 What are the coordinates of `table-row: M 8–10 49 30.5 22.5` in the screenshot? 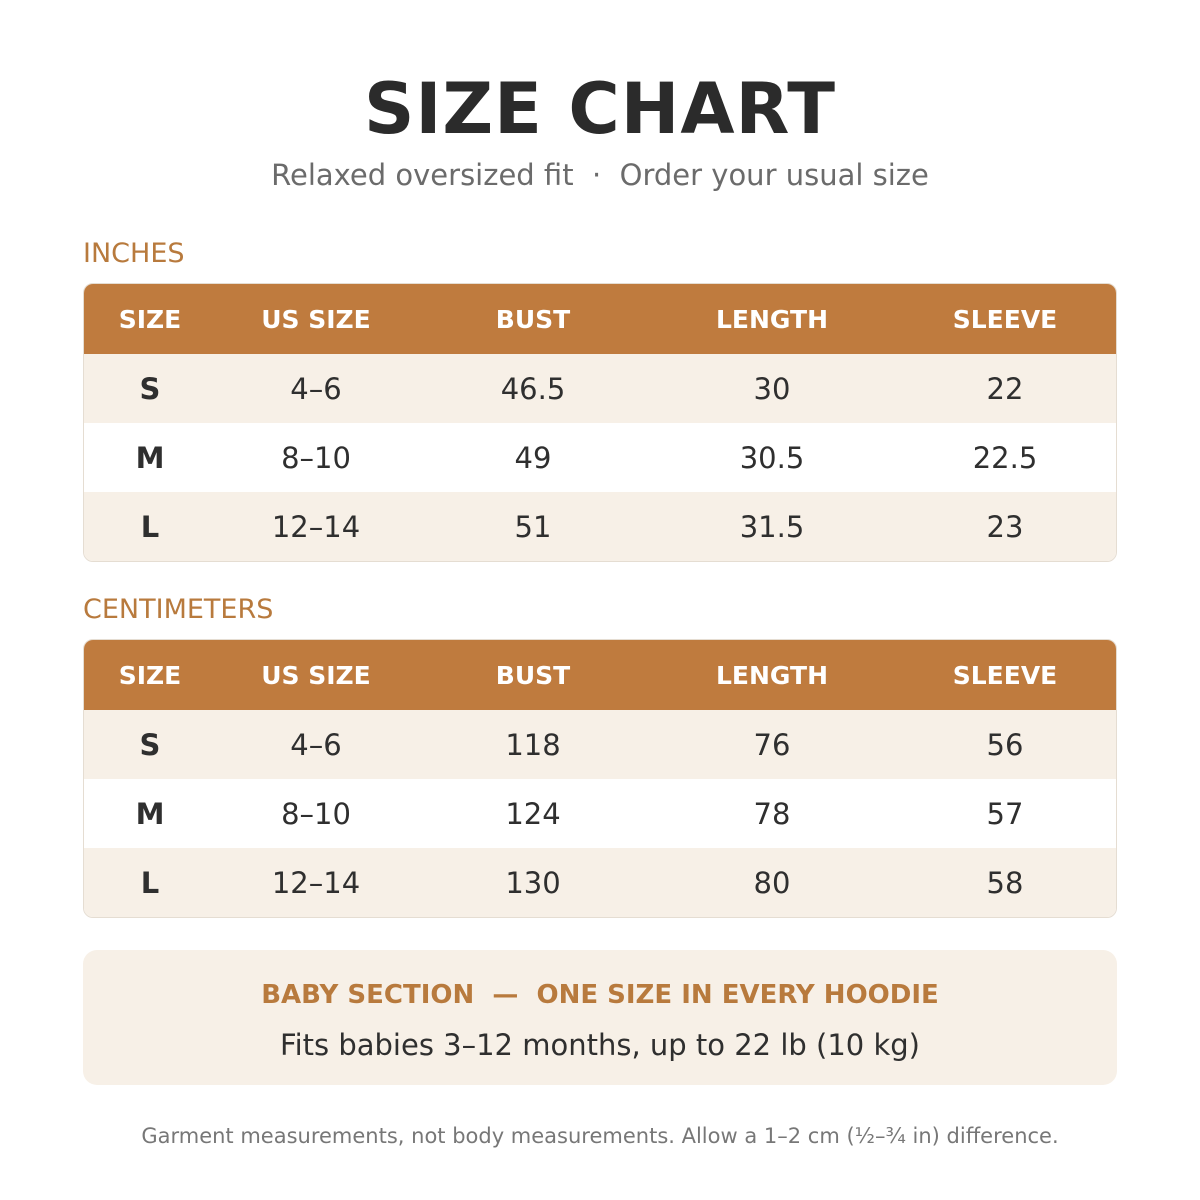 It's located at (600, 457).